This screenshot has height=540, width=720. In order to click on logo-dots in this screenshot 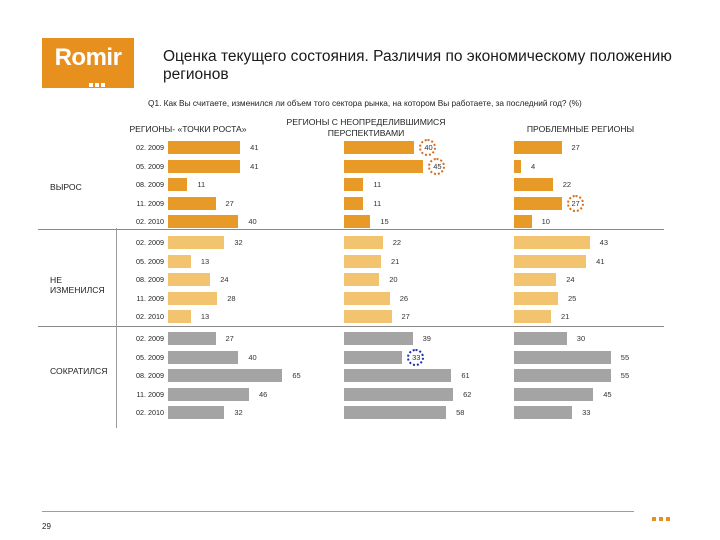, I will do `click(98, 83)`.